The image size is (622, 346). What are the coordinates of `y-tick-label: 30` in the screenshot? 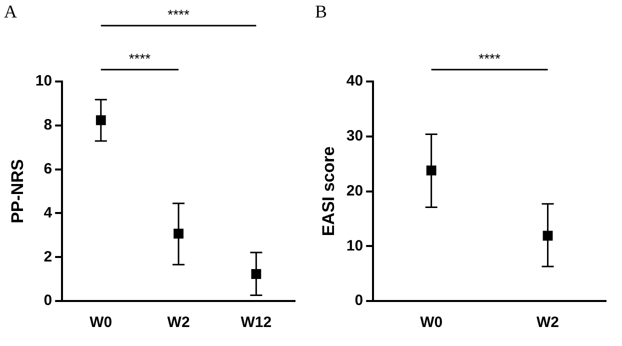 It's located at (355, 136).